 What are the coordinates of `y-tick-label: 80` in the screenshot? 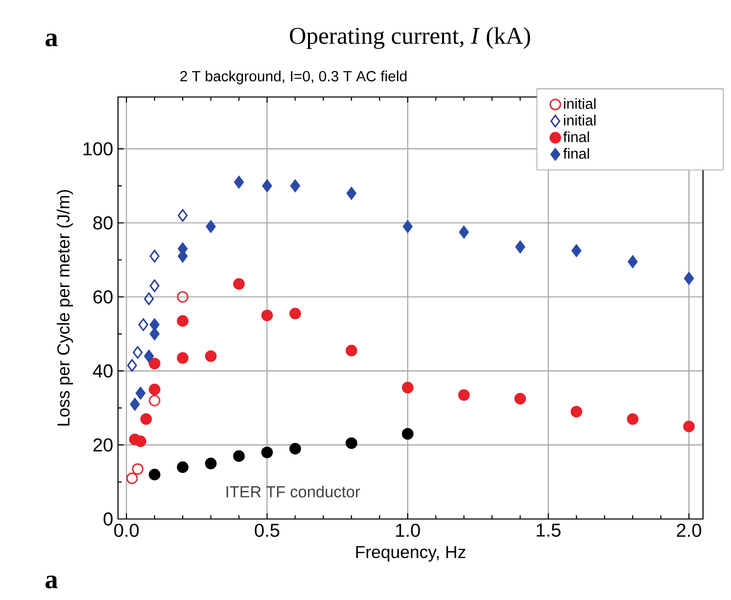 It's located at (103, 223).